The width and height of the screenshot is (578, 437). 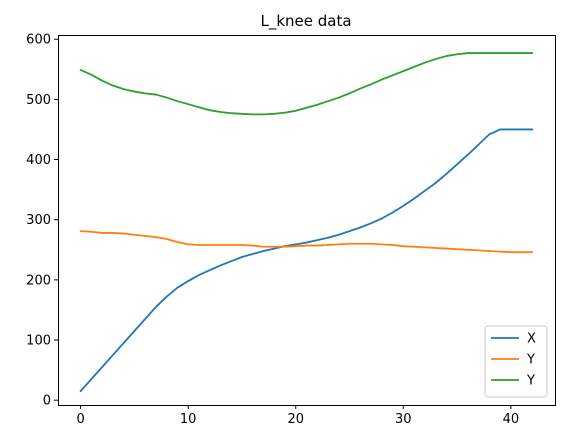 What do you see at coordinates (80, 419) in the screenshot?
I see `x-tick-label: 0` at bounding box center [80, 419].